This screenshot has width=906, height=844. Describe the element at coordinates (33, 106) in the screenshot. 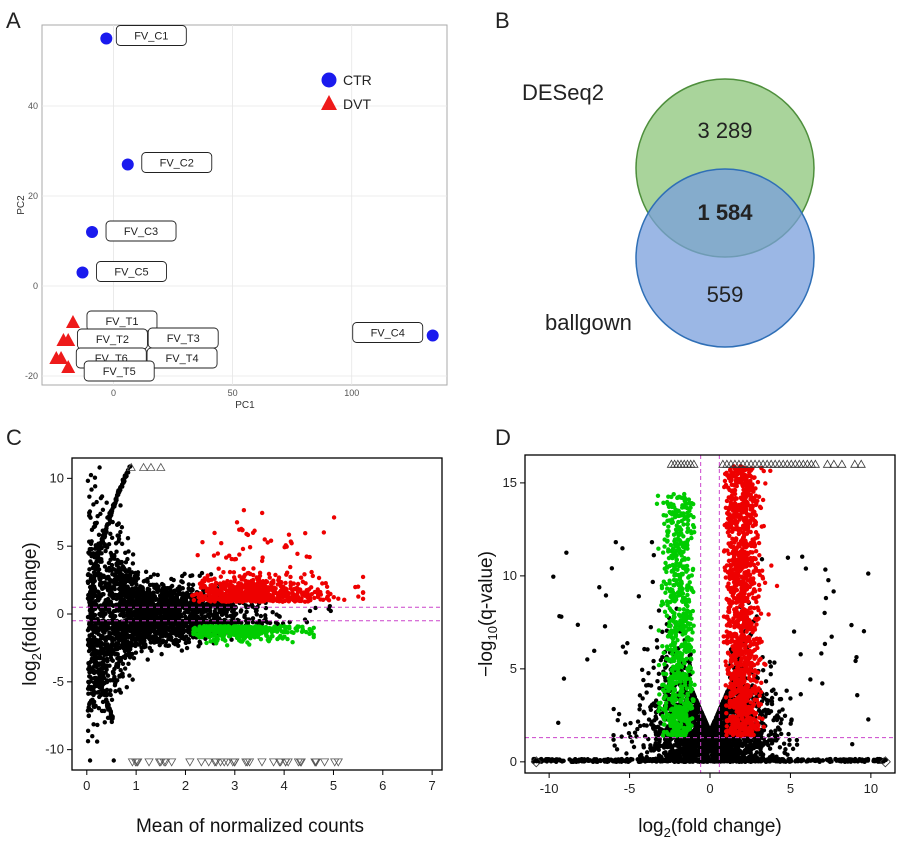

I see `pca-y-tick-label: 40` at that location.